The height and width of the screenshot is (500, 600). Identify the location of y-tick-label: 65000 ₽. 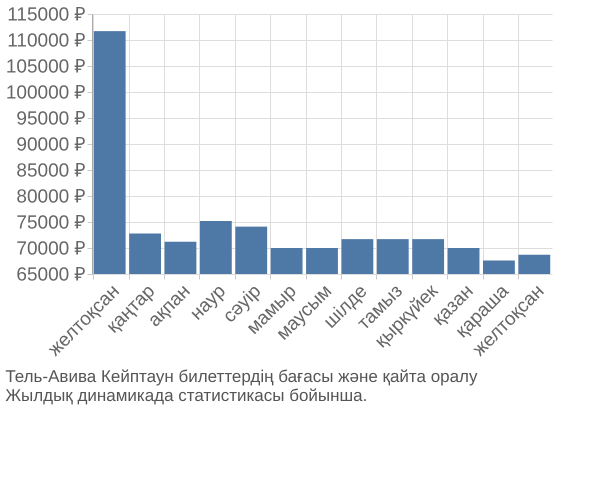
(51, 275).